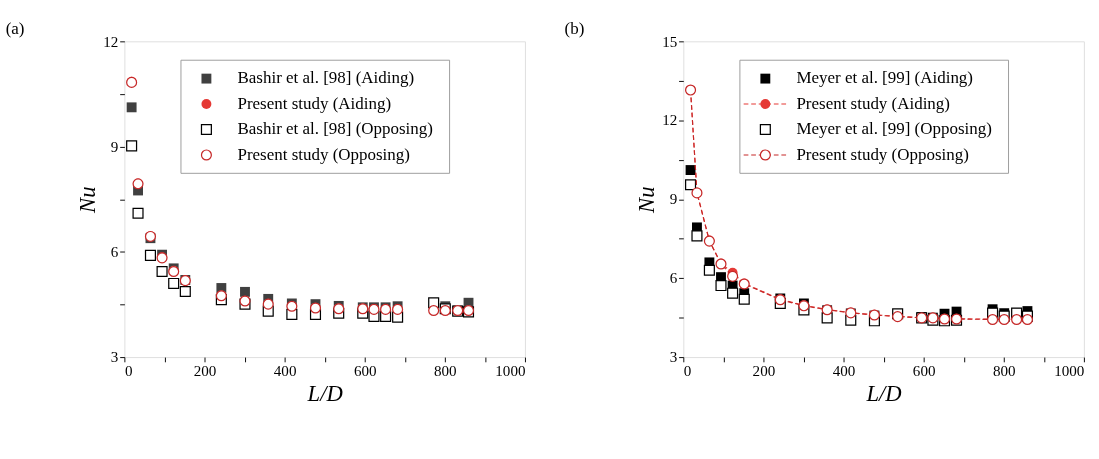 Image resolution: width=1099 pixels, height=459 pixels. What do you see at coordinates (670, 41) in the screenshot?
I see `y-tick-label: 15` at bounding box center [670, 41].